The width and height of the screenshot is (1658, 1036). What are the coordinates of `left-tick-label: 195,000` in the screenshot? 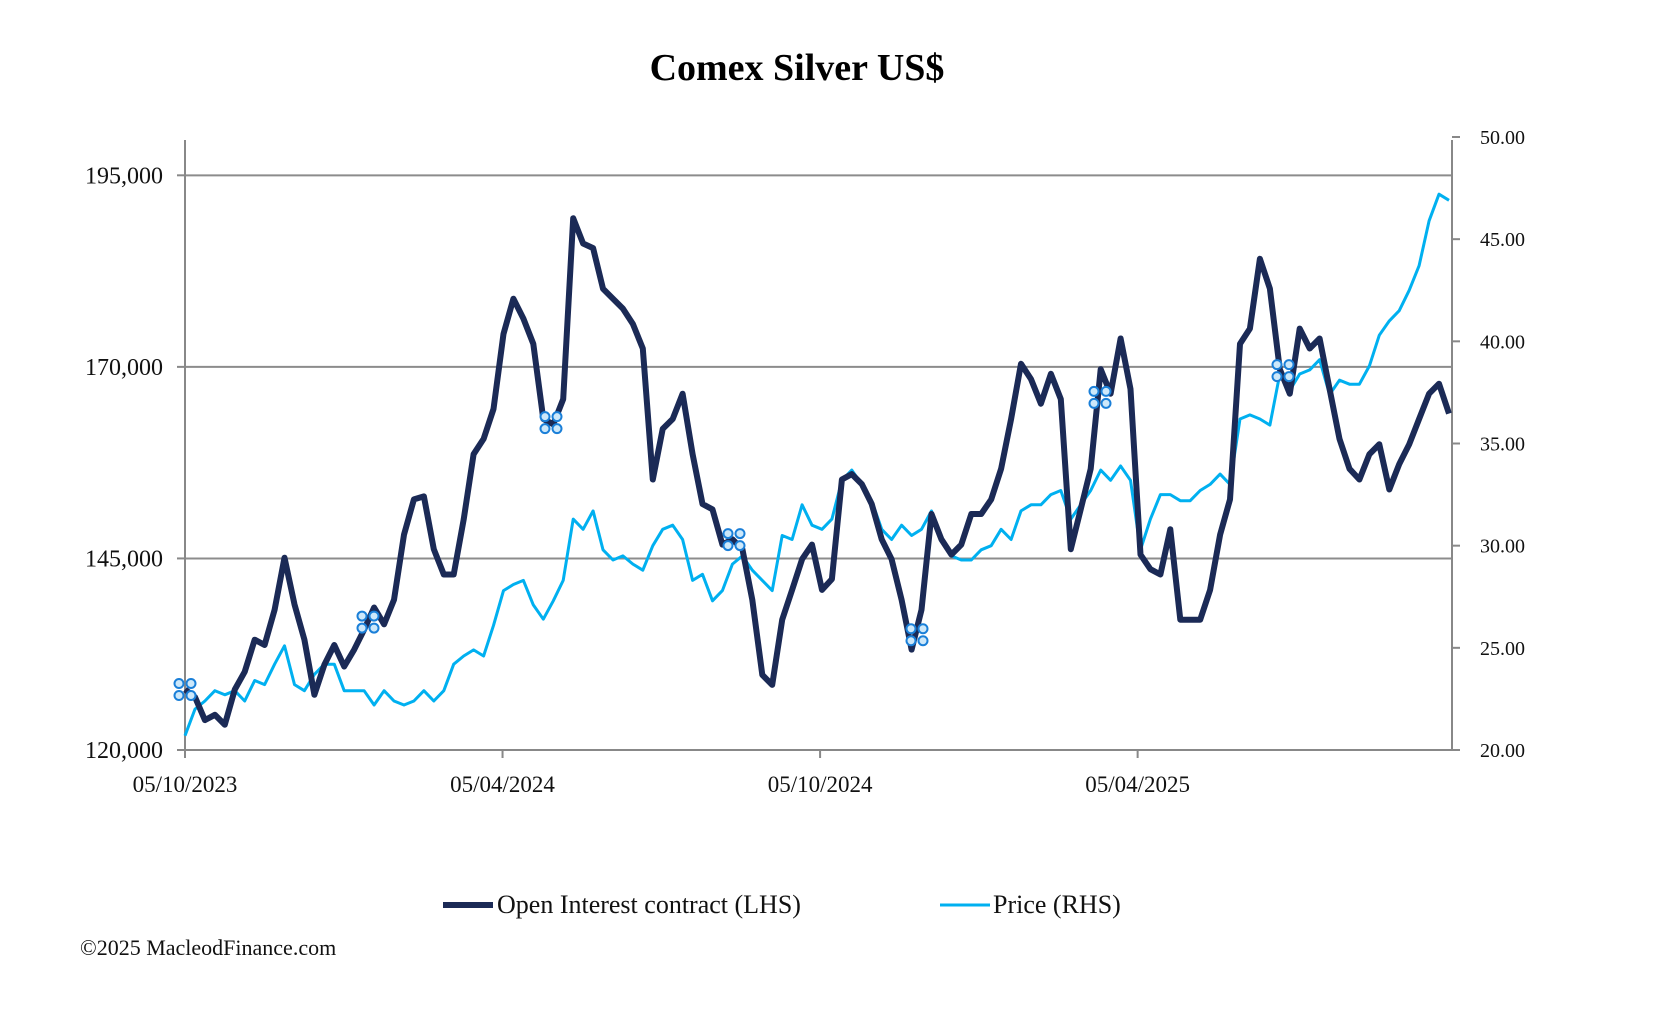 It's located at (124, 176).